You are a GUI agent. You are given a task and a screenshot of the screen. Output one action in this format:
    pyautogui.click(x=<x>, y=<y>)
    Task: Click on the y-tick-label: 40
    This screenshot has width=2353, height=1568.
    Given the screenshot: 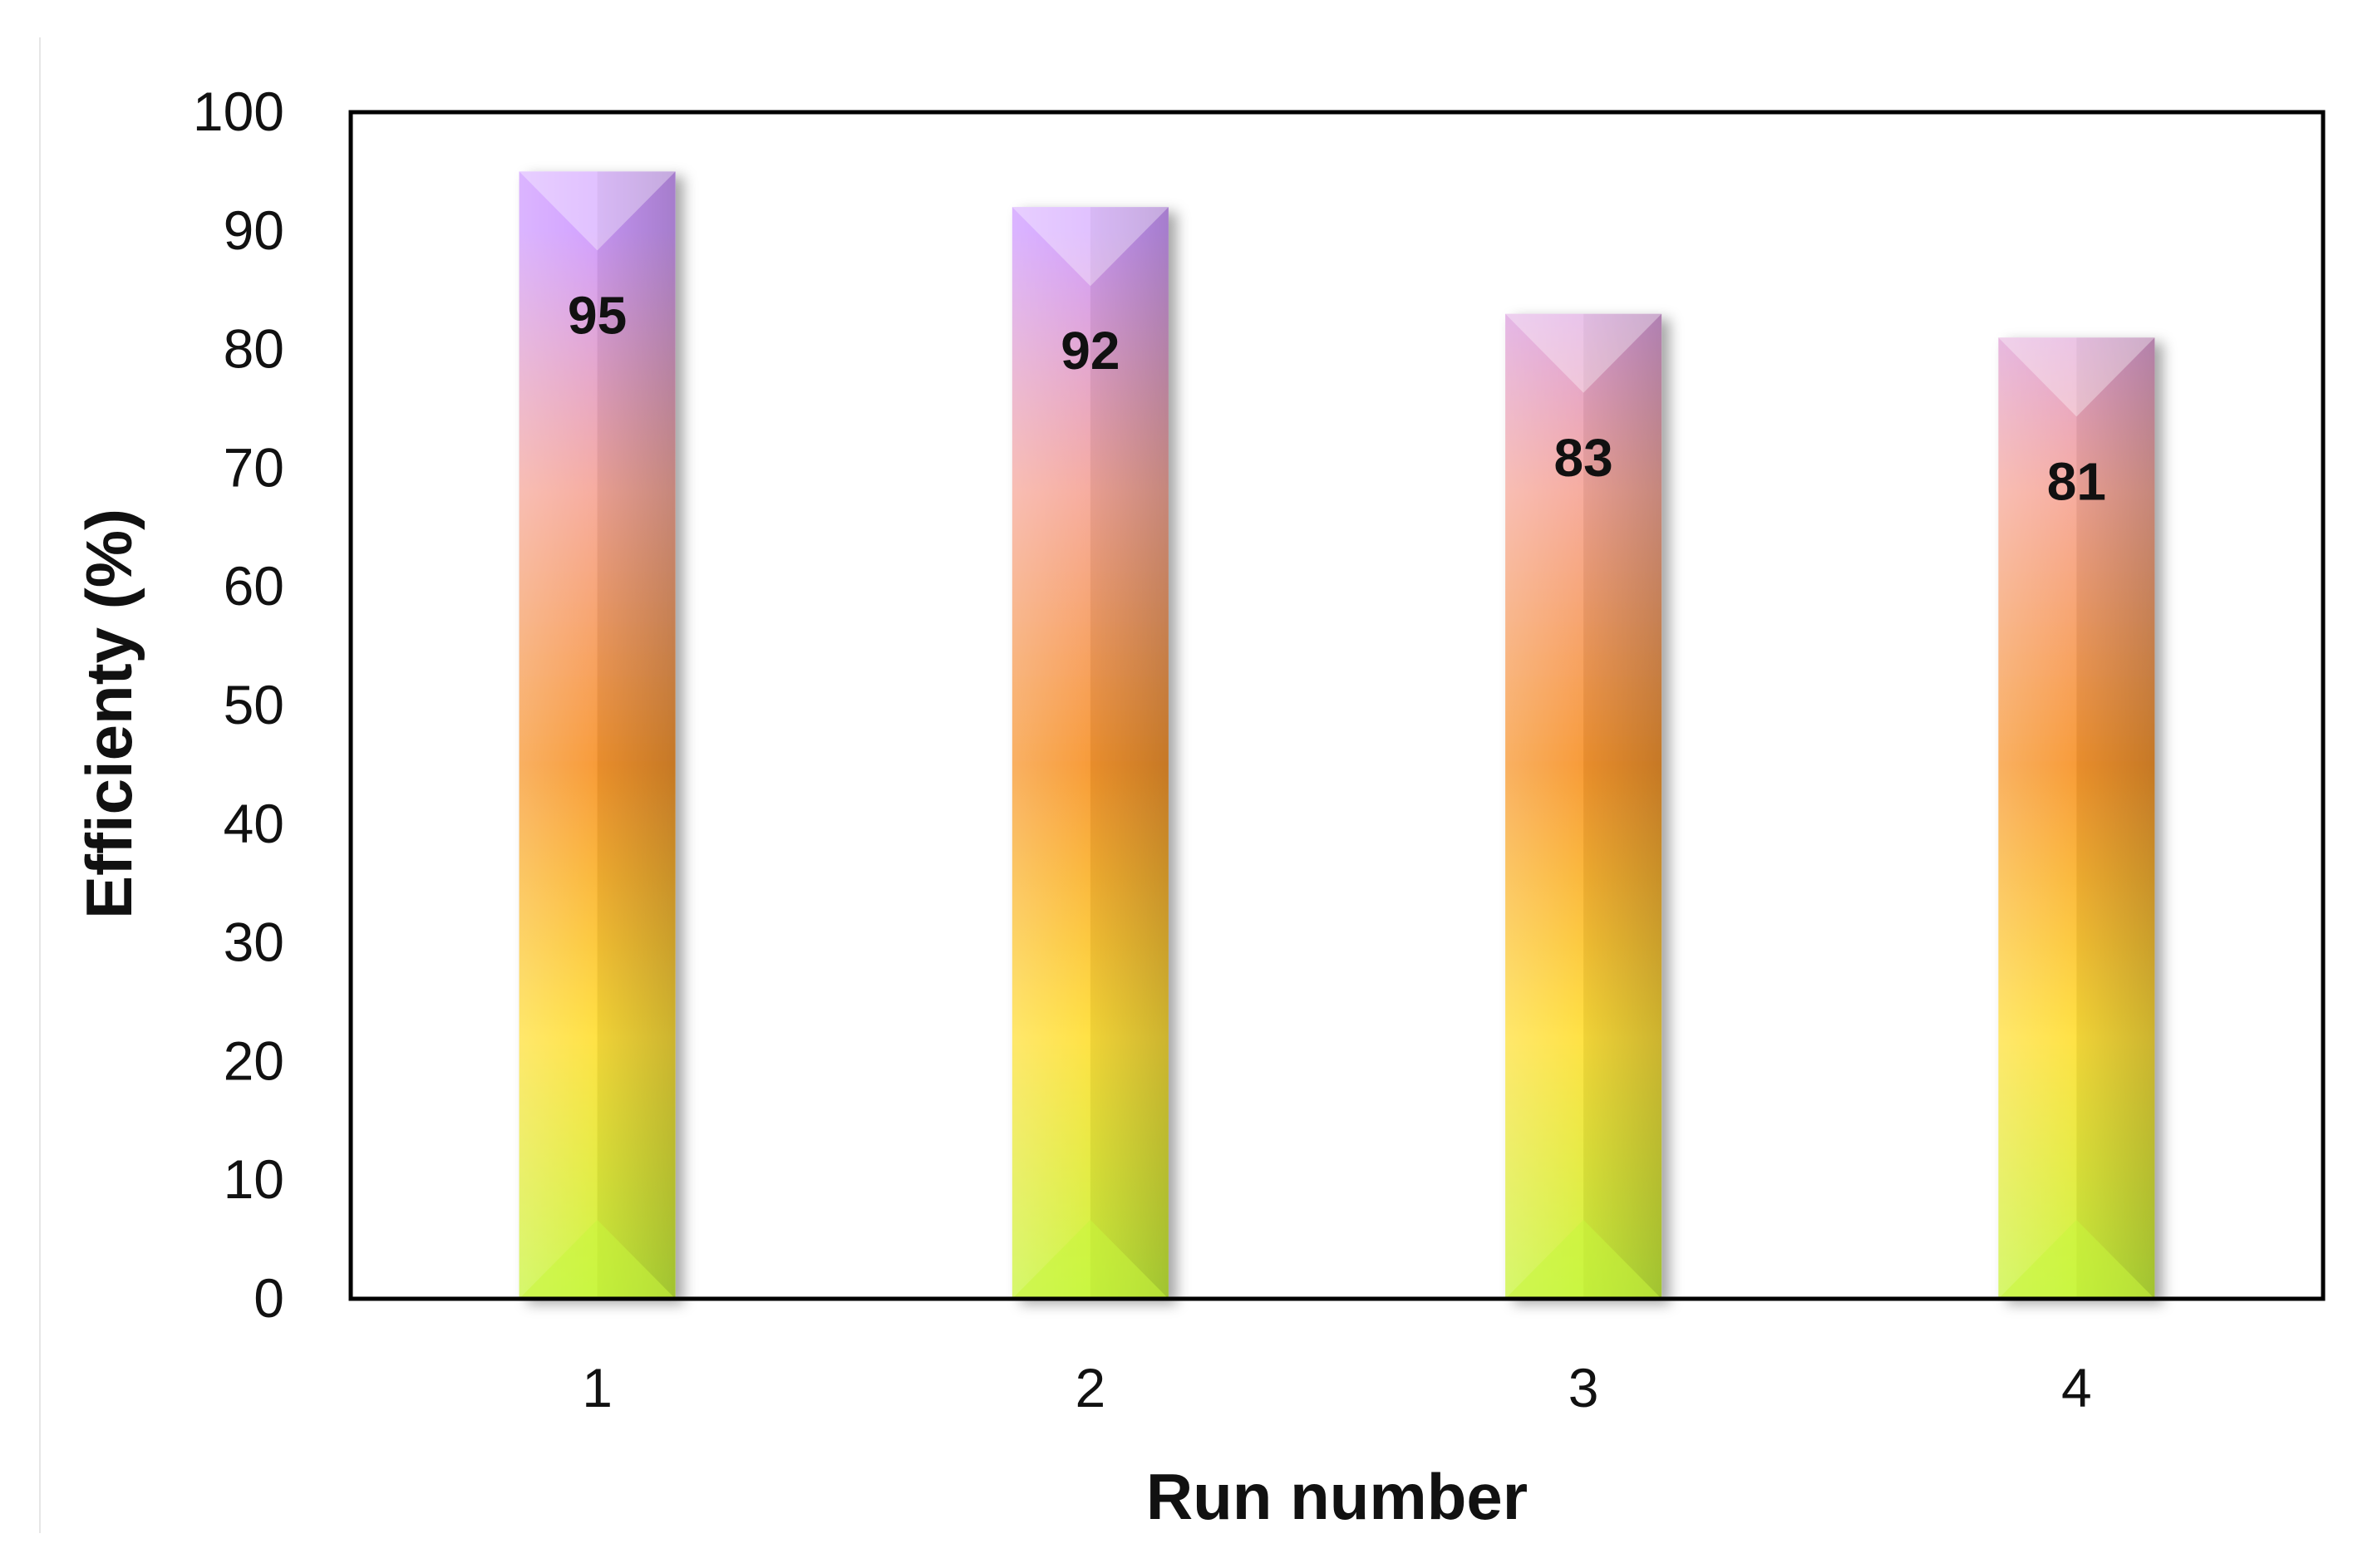 What is the action you would take?
    pyautogui.click(x=254, y=823)
    